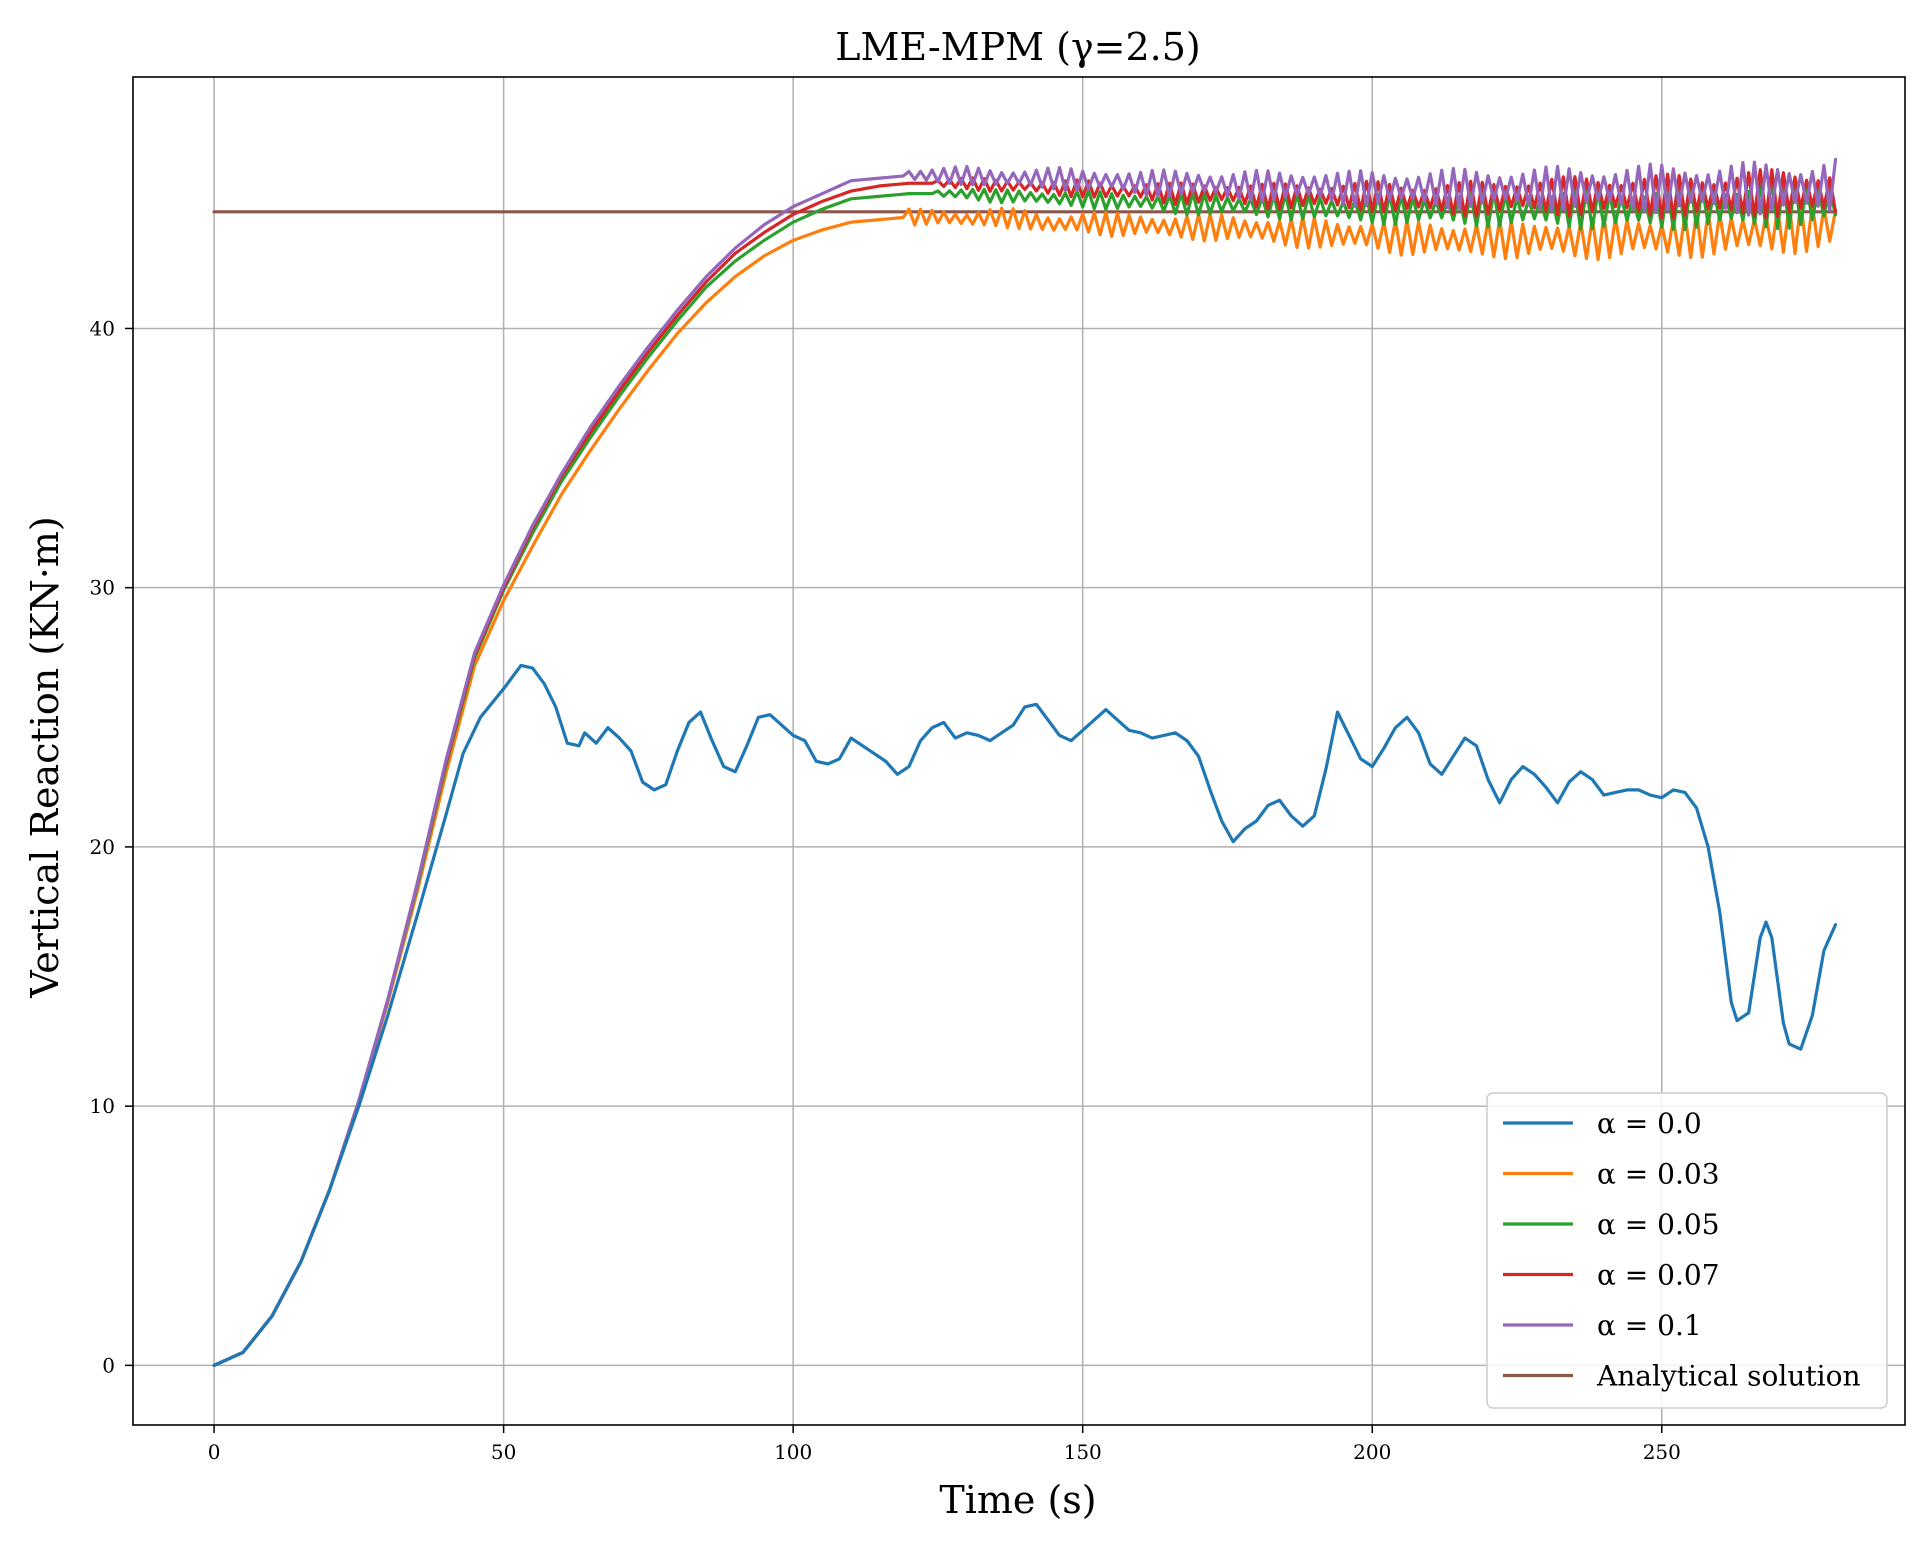 This screenshot has width=1928, height=1552. I want to click on x-tick-label-0: 0, so click(214, 1452).